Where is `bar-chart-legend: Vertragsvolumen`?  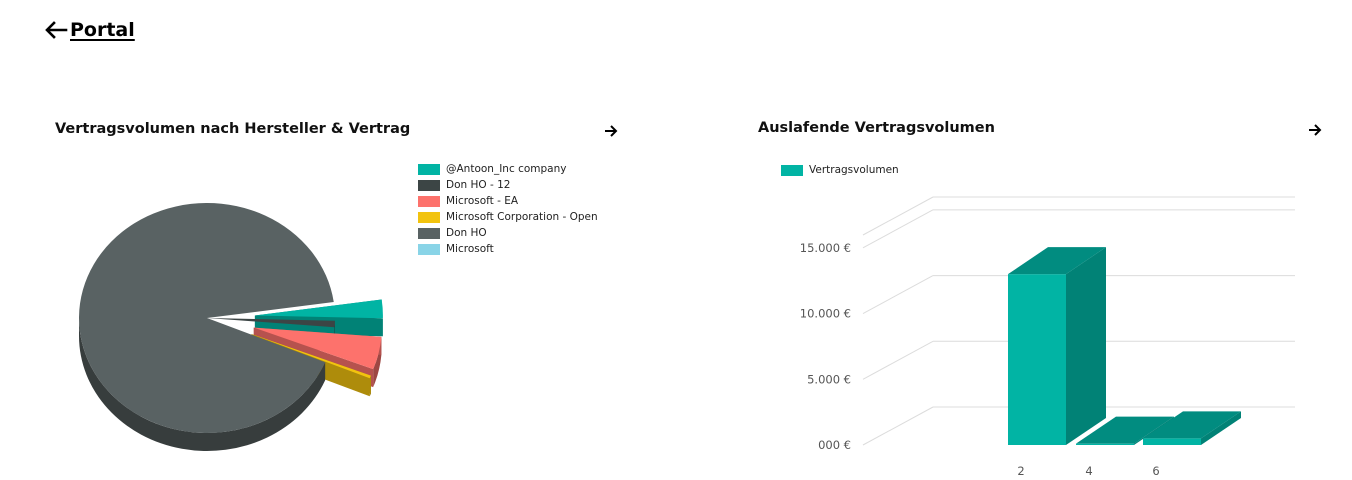
bar-chart-legend: Vertragsvolumen is located at coordinates (840, 170).